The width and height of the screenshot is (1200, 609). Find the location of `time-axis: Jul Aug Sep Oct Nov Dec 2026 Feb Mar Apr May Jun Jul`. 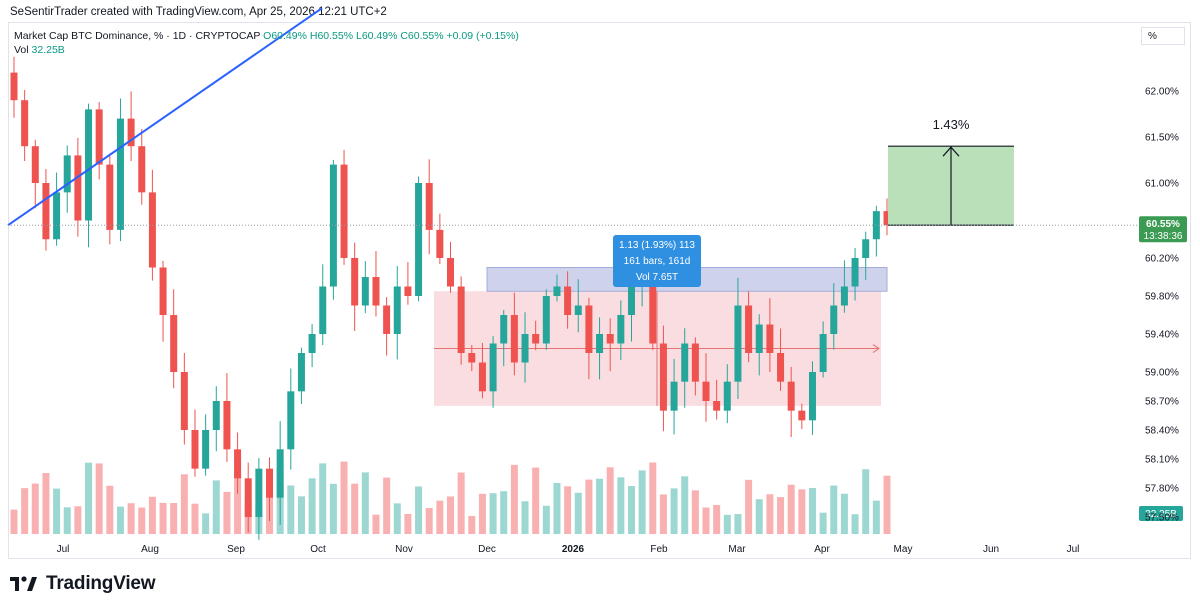

time-axis: Jul Aug Sep Oct Nov Dec 2026 Feb Mar Apr May Jun Jul is located at coordinates (568, 549).